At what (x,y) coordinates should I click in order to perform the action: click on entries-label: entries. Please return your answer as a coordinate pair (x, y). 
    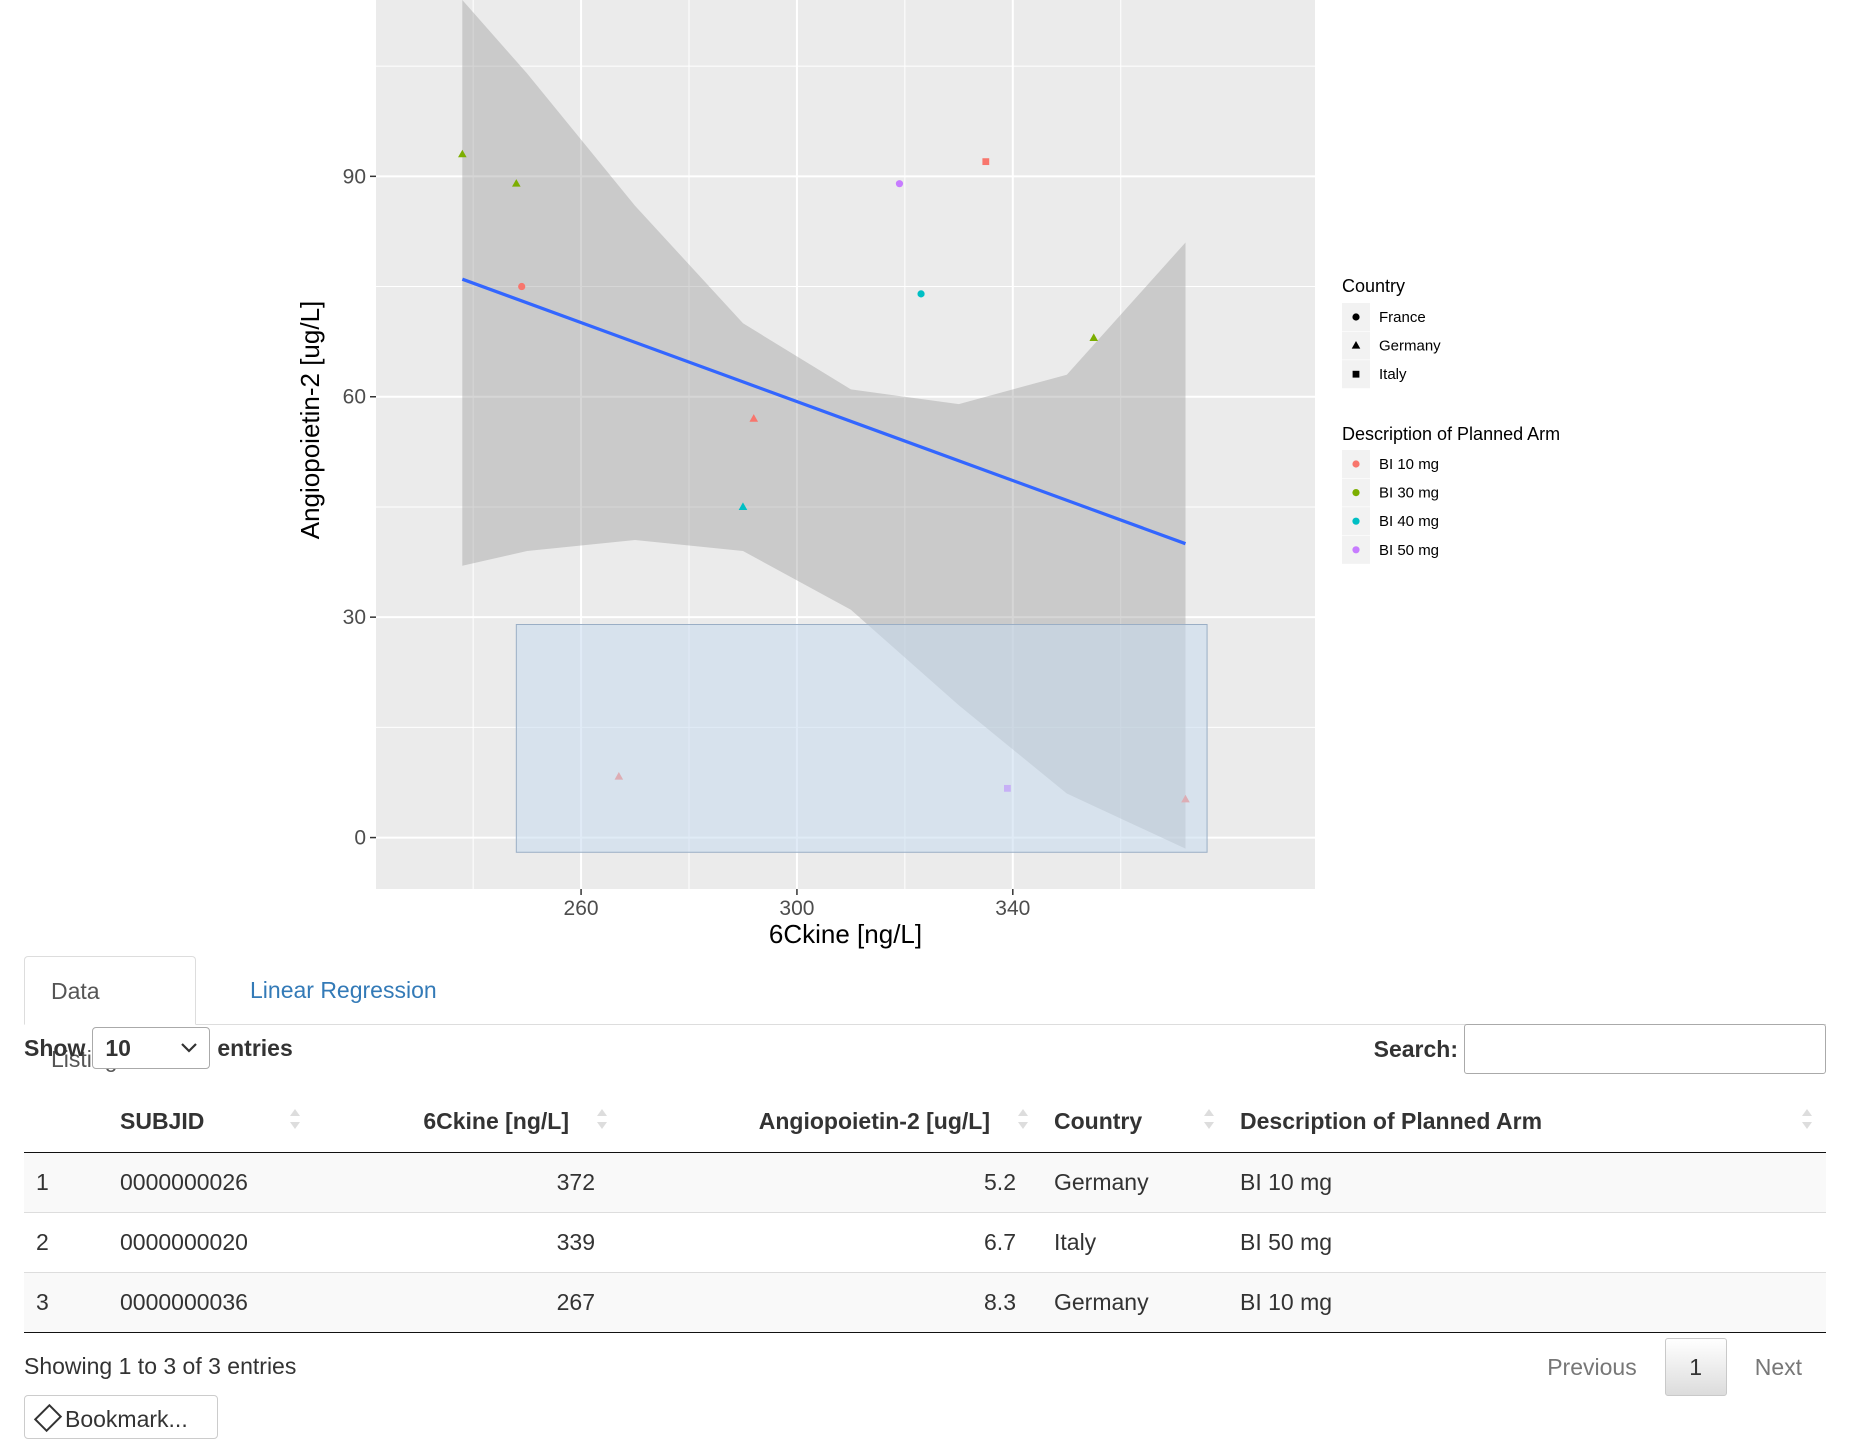
    Looking at the image, I should click on (255, 1047).